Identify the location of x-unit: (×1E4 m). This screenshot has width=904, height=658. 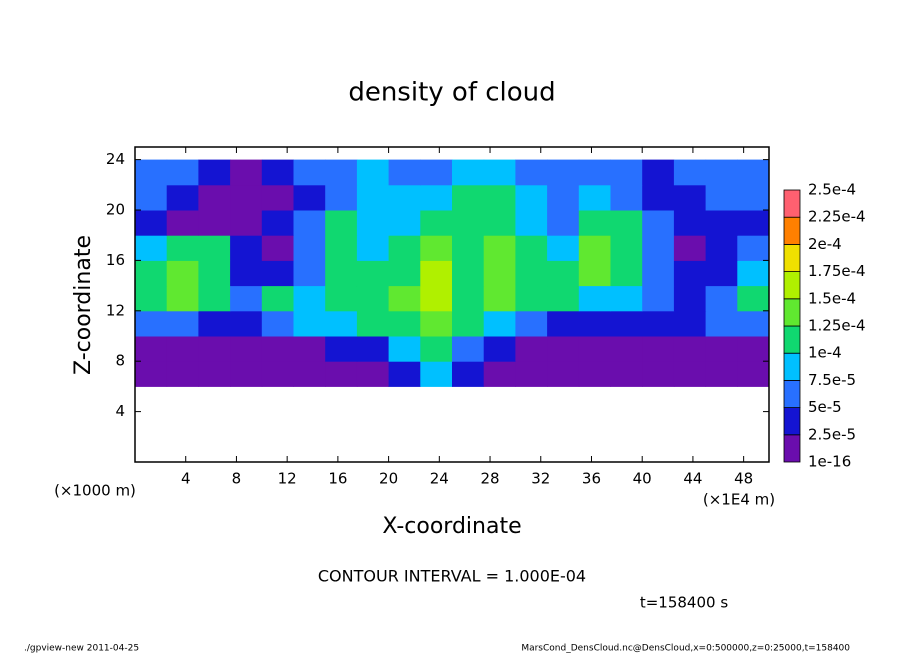
(739, 500).